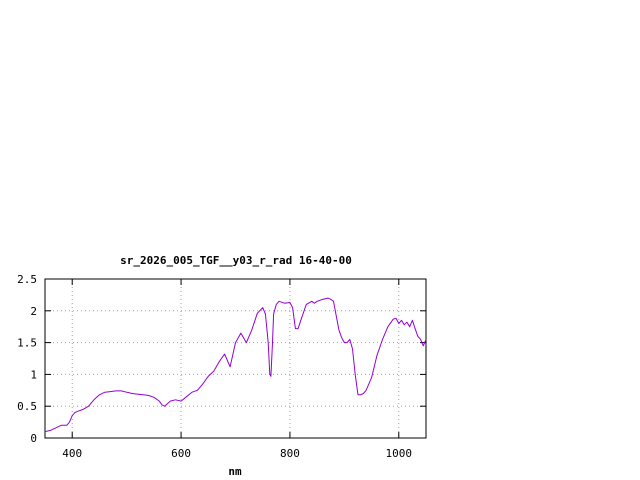 The image size is (640, 480). Describe the element at coordinates (27, 359) in the screenshot. I see `y-axis-tick-labels: 0 0.5 1 1.5 2 2.5` at that location.